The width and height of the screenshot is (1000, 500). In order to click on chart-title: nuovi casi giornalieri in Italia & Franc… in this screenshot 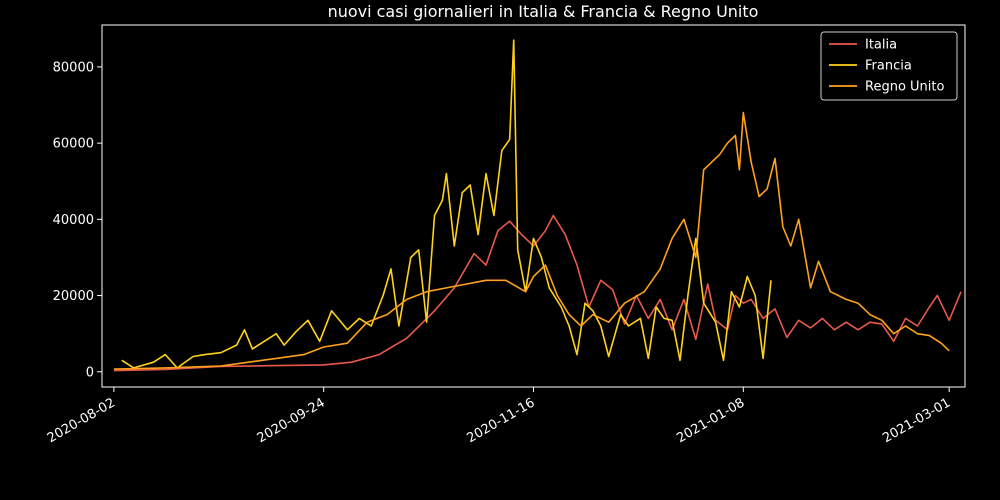, I will do `click(543, 11)`.